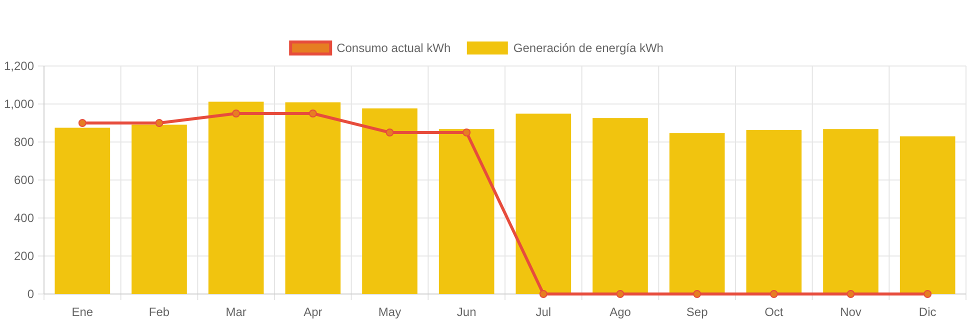 This screenshot has width=971, height=323. I want to click on x-tick-label: Apr, so click(313, 312).